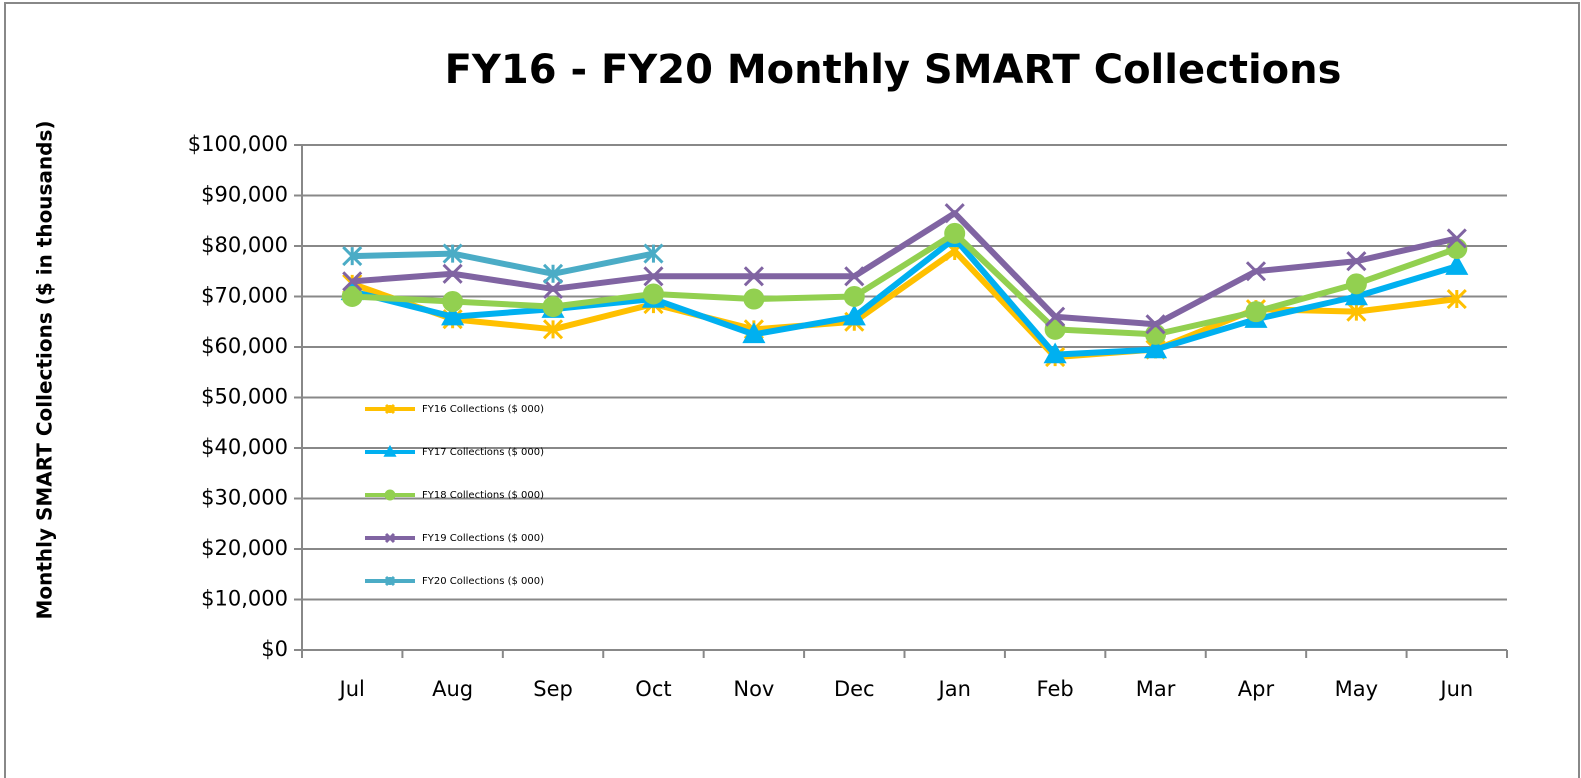 This screenshot has width=1581, height=778. What do you see at coordinates (483, 452) in the screenshot?
I see `legend-label: FY17 Collections ($ 000)` at bounding box center [483, 452].